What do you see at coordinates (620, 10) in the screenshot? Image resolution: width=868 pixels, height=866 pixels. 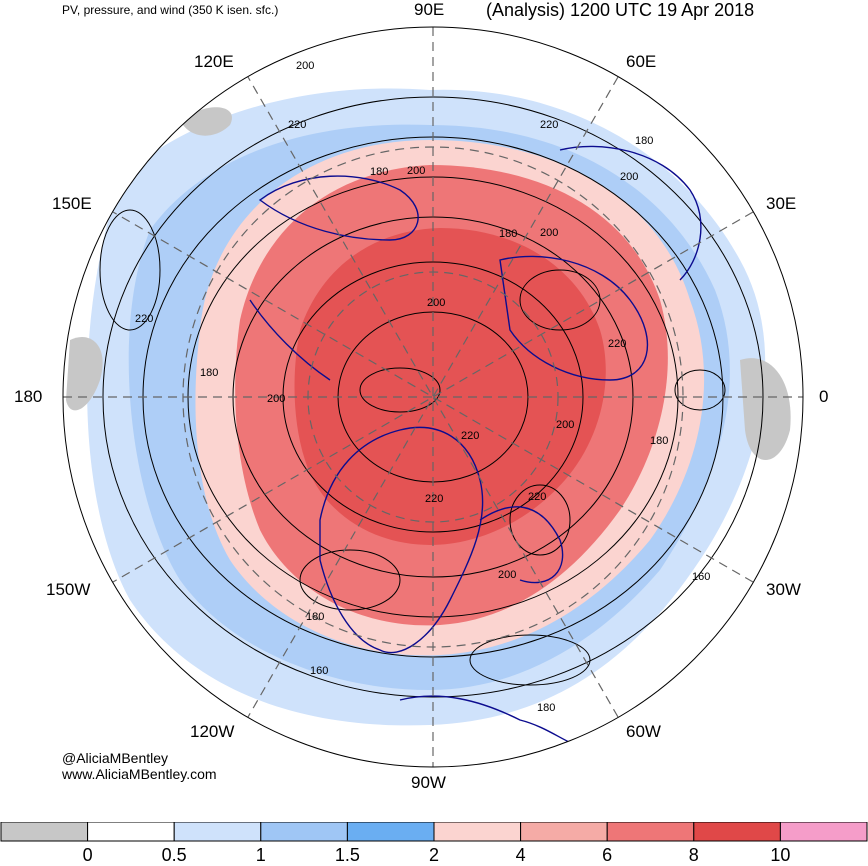 I see `analysis-timestamp: (Analysis) 1200 UTC 19 Apr 2018` at bounding box center [620, 10].